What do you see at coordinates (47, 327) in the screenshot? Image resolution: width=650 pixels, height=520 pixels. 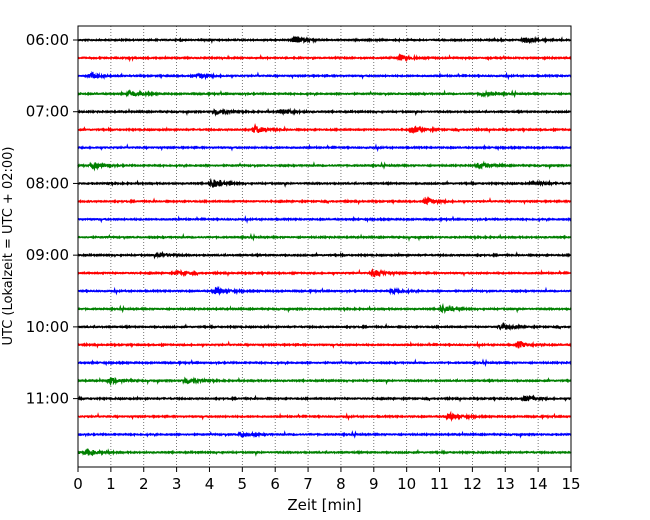 I see `y-tick-label-10:00: 10:00` at bounding box center [47, 327].